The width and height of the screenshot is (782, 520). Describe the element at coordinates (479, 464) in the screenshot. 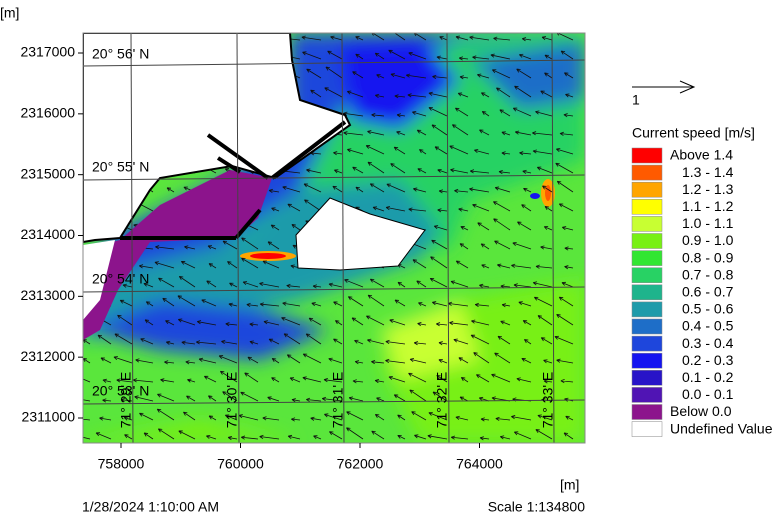

I see `x-tick-label: 764000` at that location.